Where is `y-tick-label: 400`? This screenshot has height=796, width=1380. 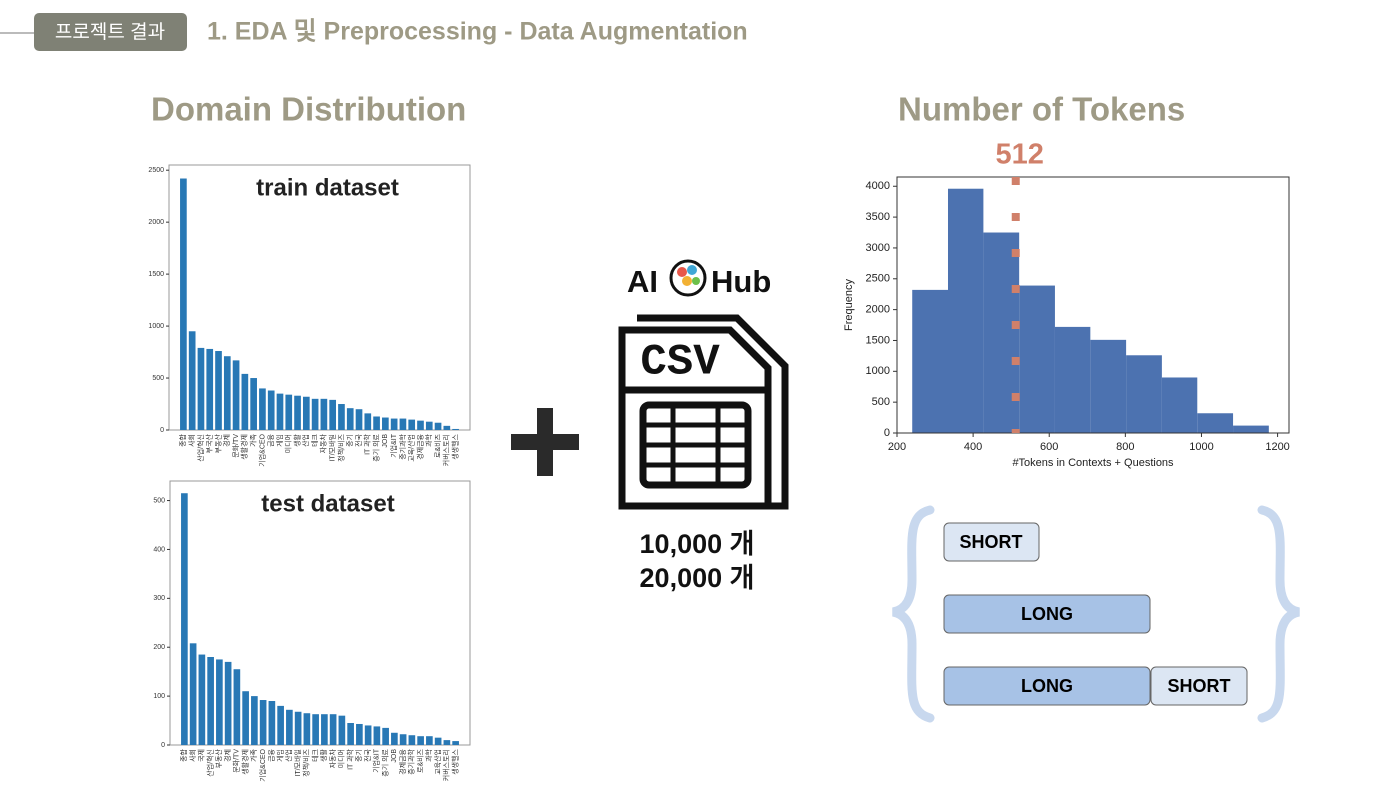 y-tick-label: 400 is located at coordinates (159, 549).